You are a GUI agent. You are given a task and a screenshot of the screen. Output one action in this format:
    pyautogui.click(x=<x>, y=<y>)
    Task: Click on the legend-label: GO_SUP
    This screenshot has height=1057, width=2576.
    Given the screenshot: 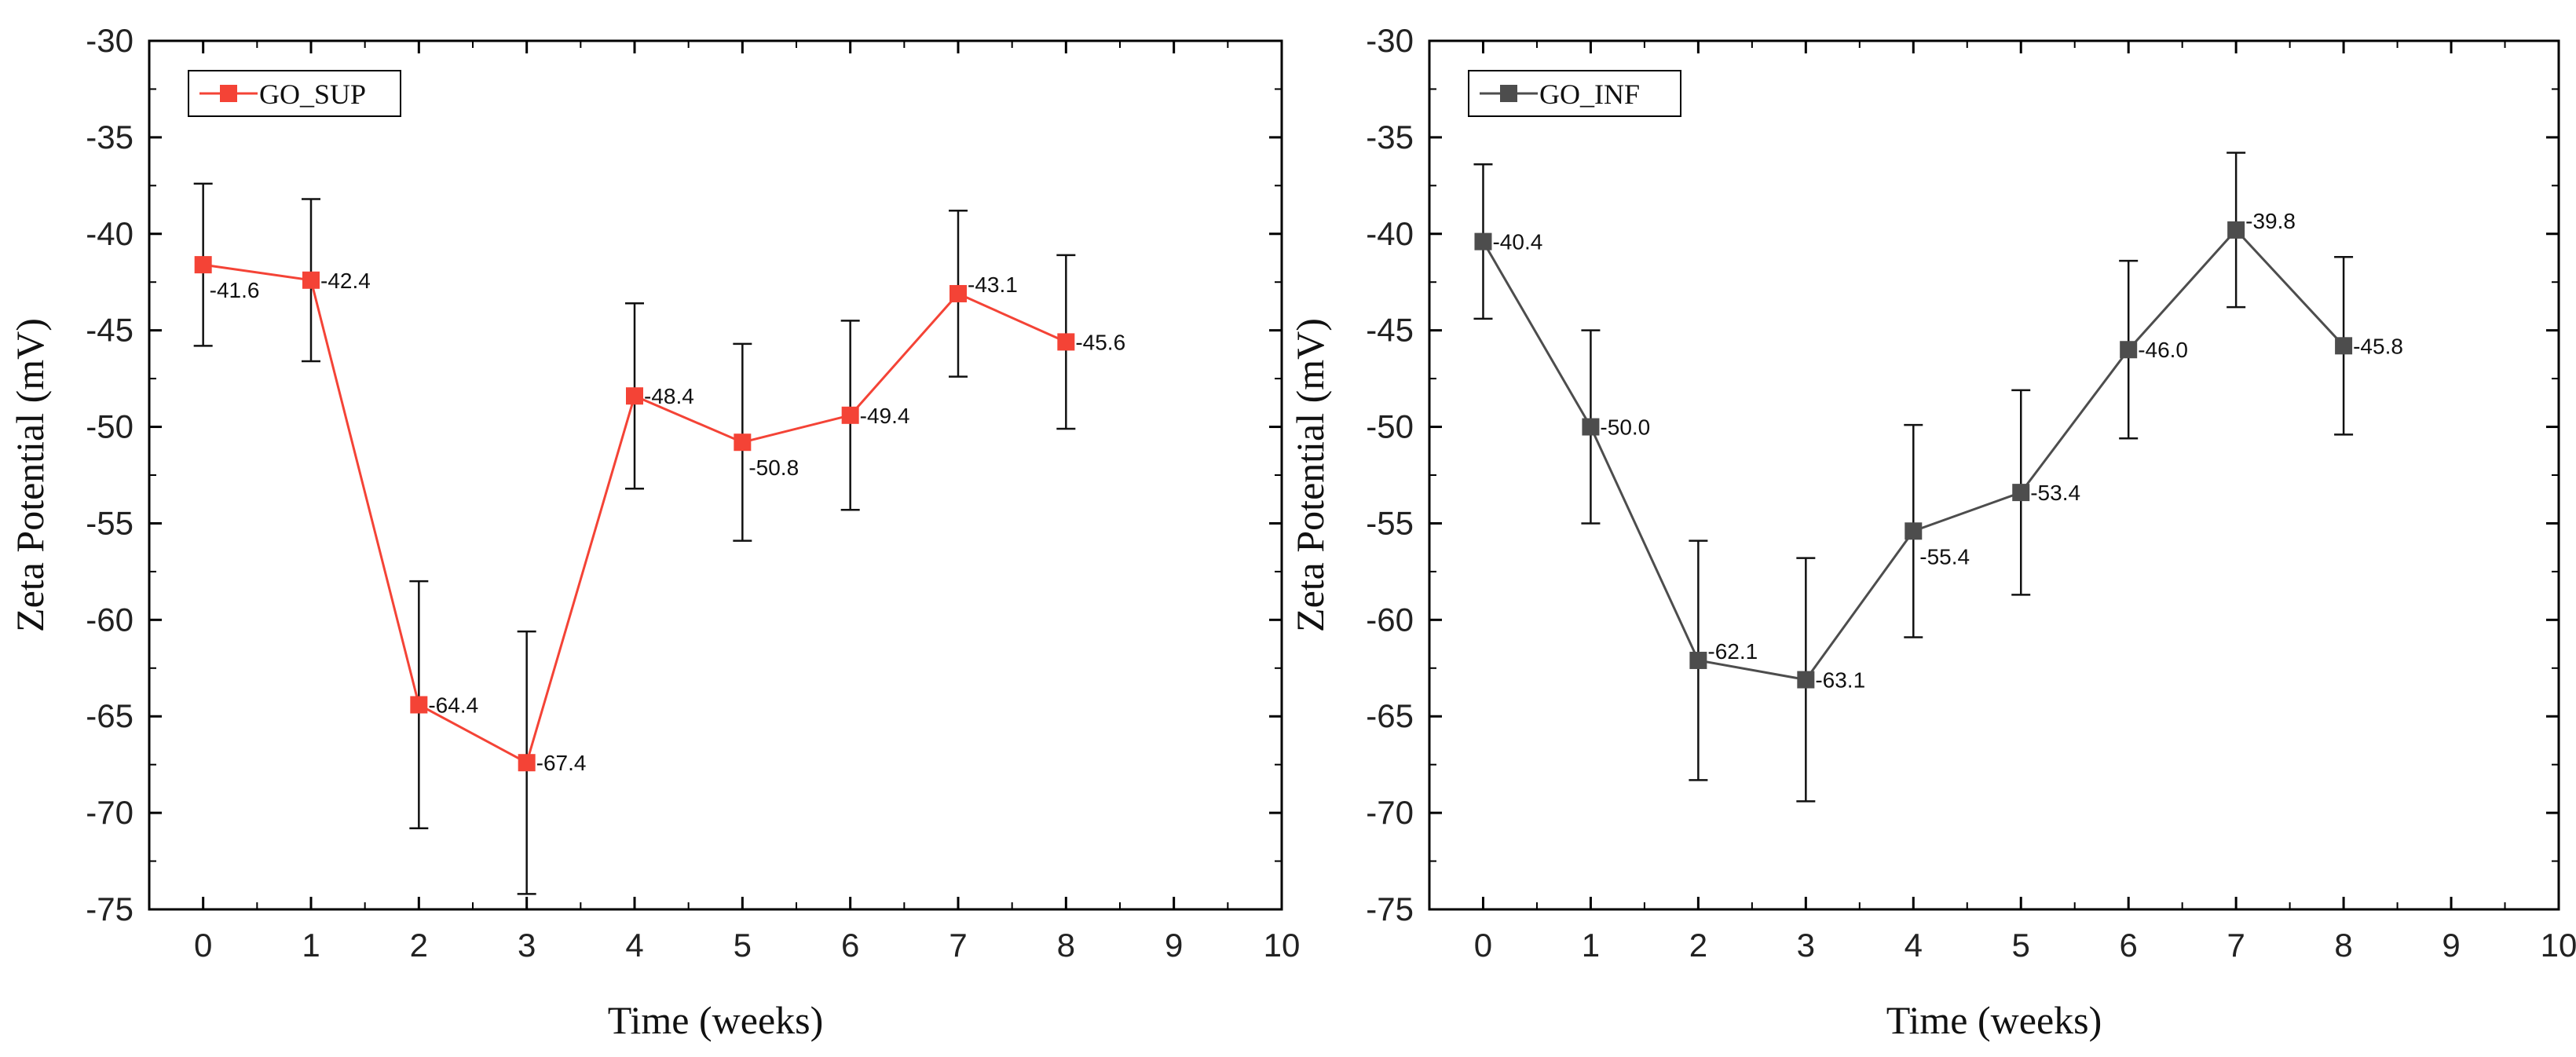 What is the action you would take?
    pyautogui.click(x=312, y=94)
    